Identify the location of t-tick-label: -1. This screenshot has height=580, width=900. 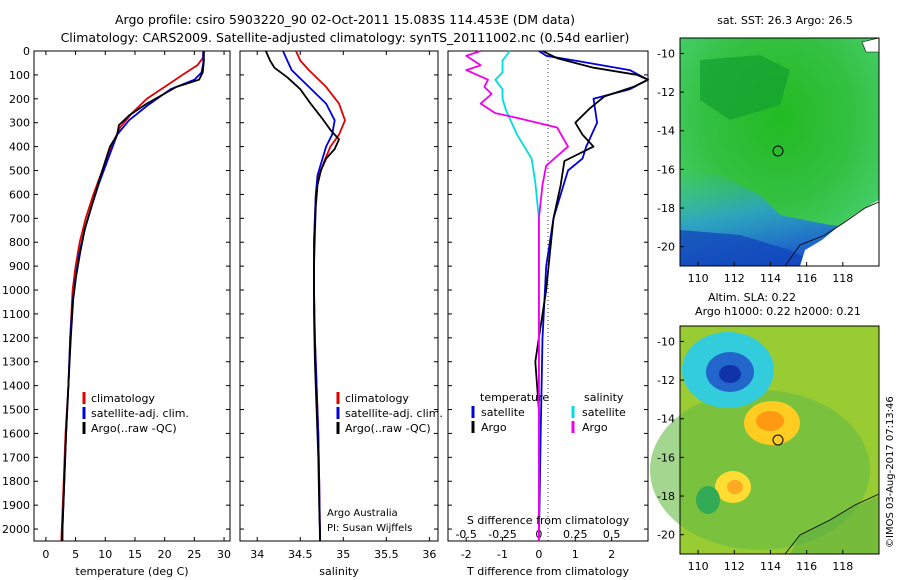
(502, 554).